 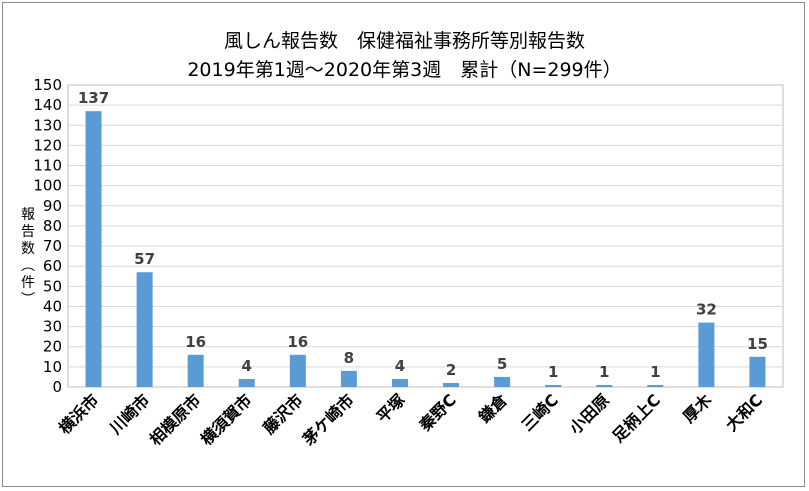 What do you see at coordinates (93, 98) in the screenshot?
I see `data-label: 137` at bounding box center [93, 98].